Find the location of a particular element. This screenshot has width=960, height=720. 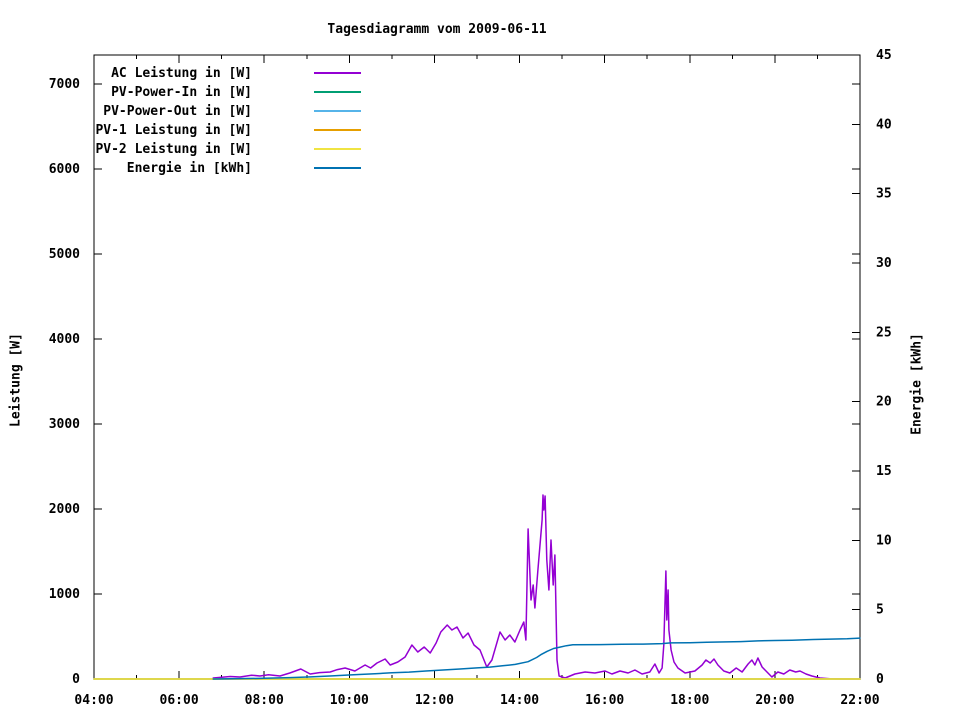

x-tick-label: 22:00 is located at coordinates (859, 700).